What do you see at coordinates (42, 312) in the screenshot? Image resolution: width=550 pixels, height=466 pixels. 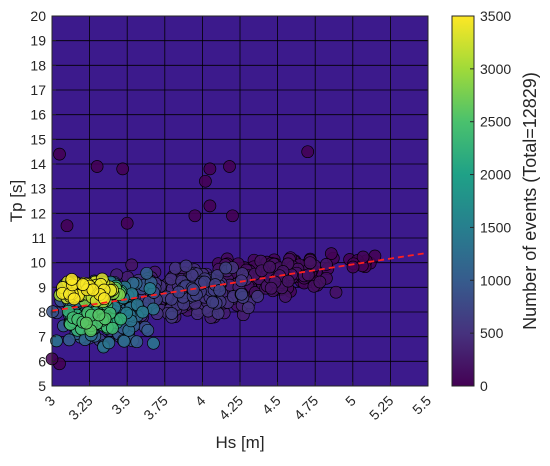 I see `y-tick-label: 8` at bounding box center [42, 312].